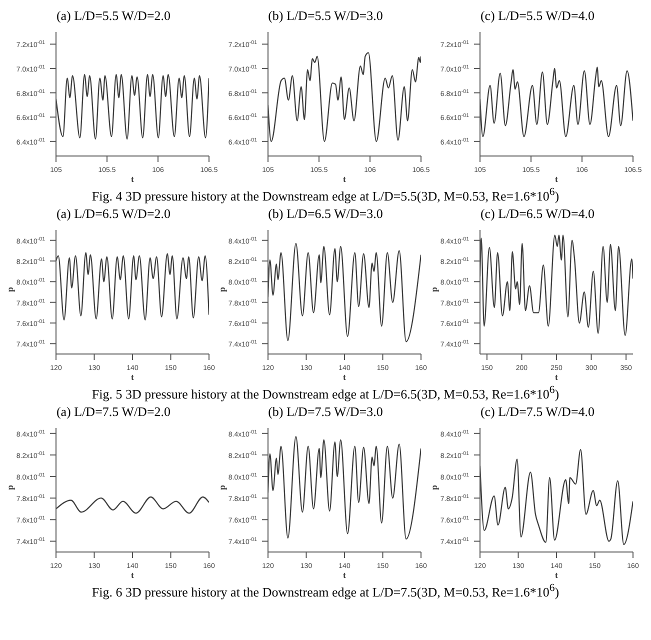 The image size is (651, 640). What do you see at coordinates (113, 214) in the screenshot?
I see `chart-title: (a) L/D=6.5 W/D=2.0` at bounding box center [113, 214].